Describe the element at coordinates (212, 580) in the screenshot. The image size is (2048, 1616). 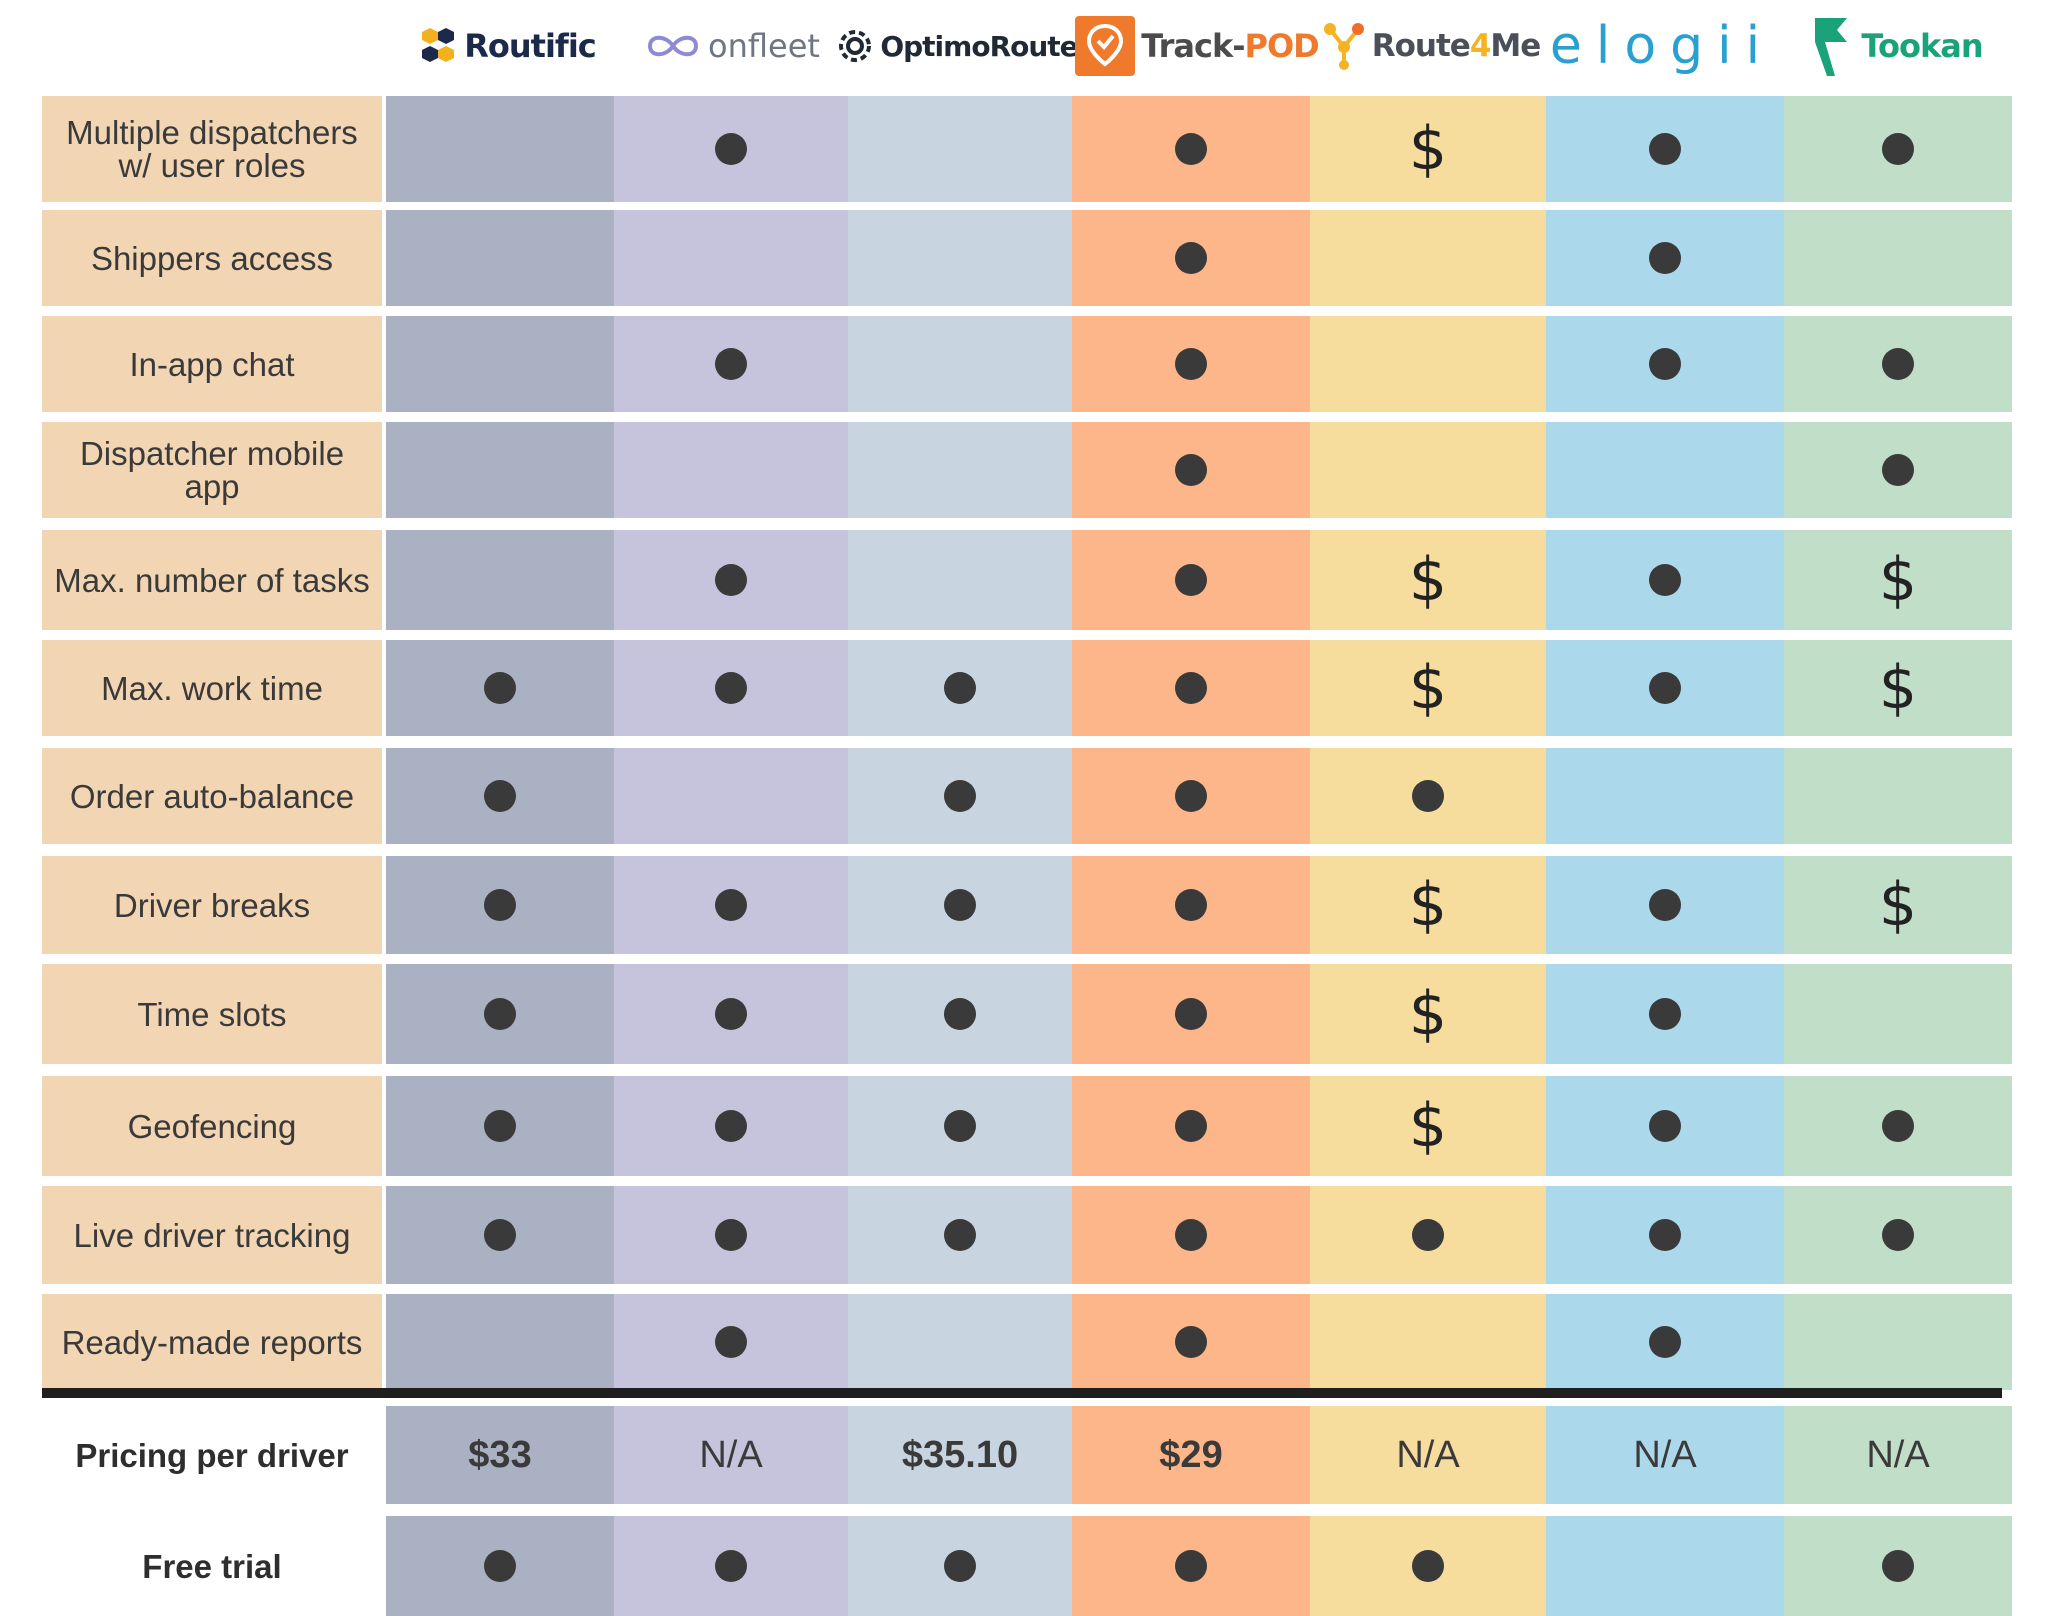
I see `feature-row-label: Max. number of tasks` at that location.